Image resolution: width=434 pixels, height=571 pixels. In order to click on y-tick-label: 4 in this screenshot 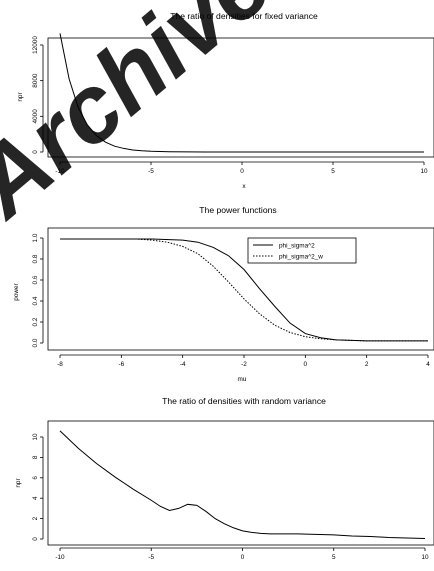, I will do `click(35, 498)`.